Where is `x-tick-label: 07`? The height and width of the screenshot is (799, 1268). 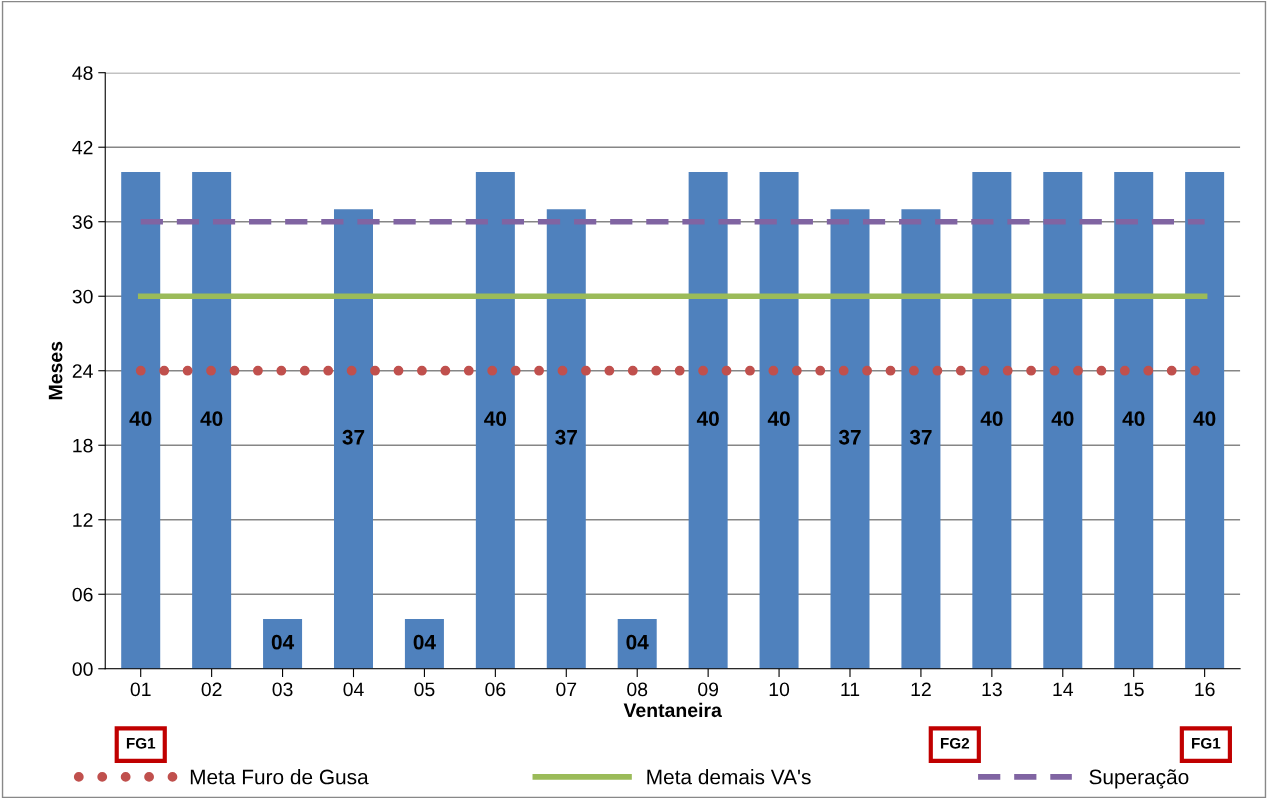
x-tick-label: 07 is located at coordinates (566, 689).